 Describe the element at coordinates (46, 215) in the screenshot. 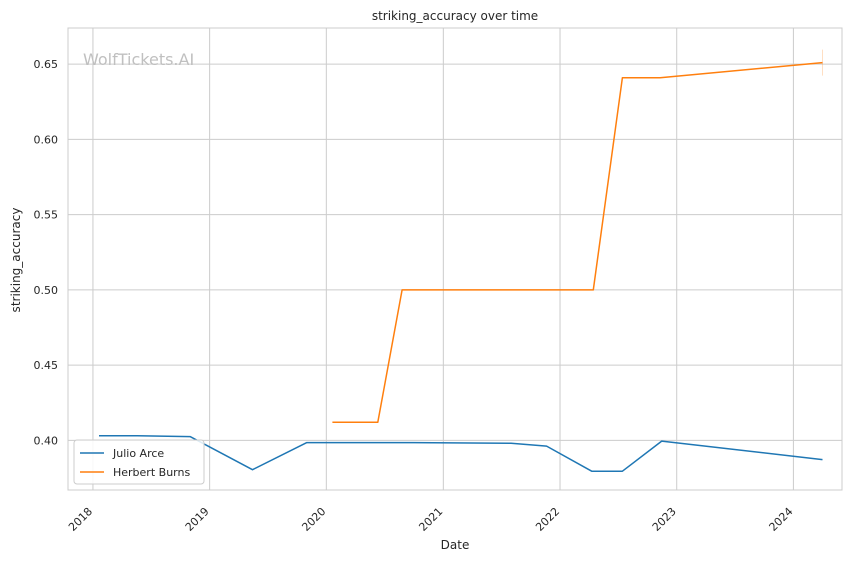

I see `y-tick-label: 0.55` at that location.